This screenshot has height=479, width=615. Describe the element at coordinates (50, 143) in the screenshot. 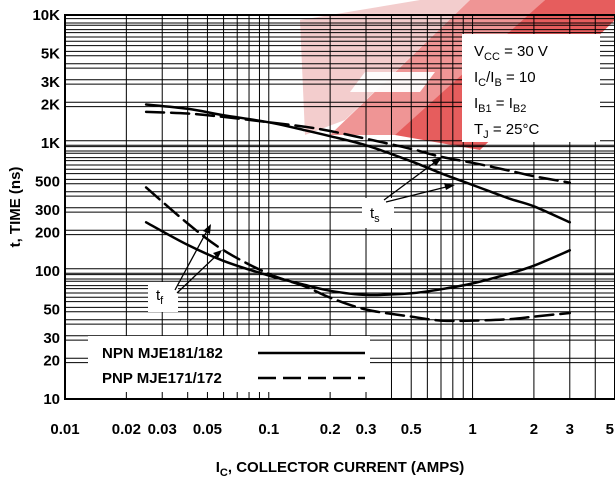

I see `y-tick-label: 1K` at that location.